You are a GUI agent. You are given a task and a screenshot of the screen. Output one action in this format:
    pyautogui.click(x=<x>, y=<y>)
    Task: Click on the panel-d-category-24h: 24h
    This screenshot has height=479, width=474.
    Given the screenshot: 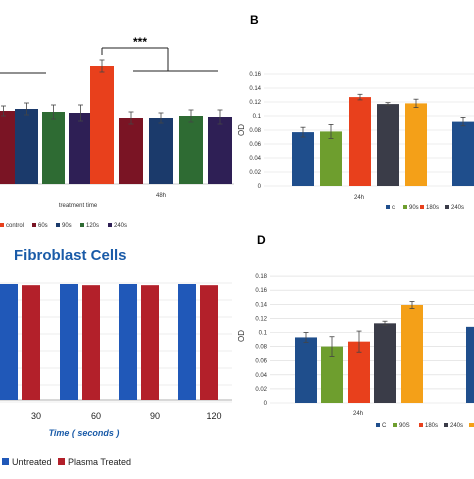 What is the action you would take?
    pyautogui.click(x=358, y=414)
    